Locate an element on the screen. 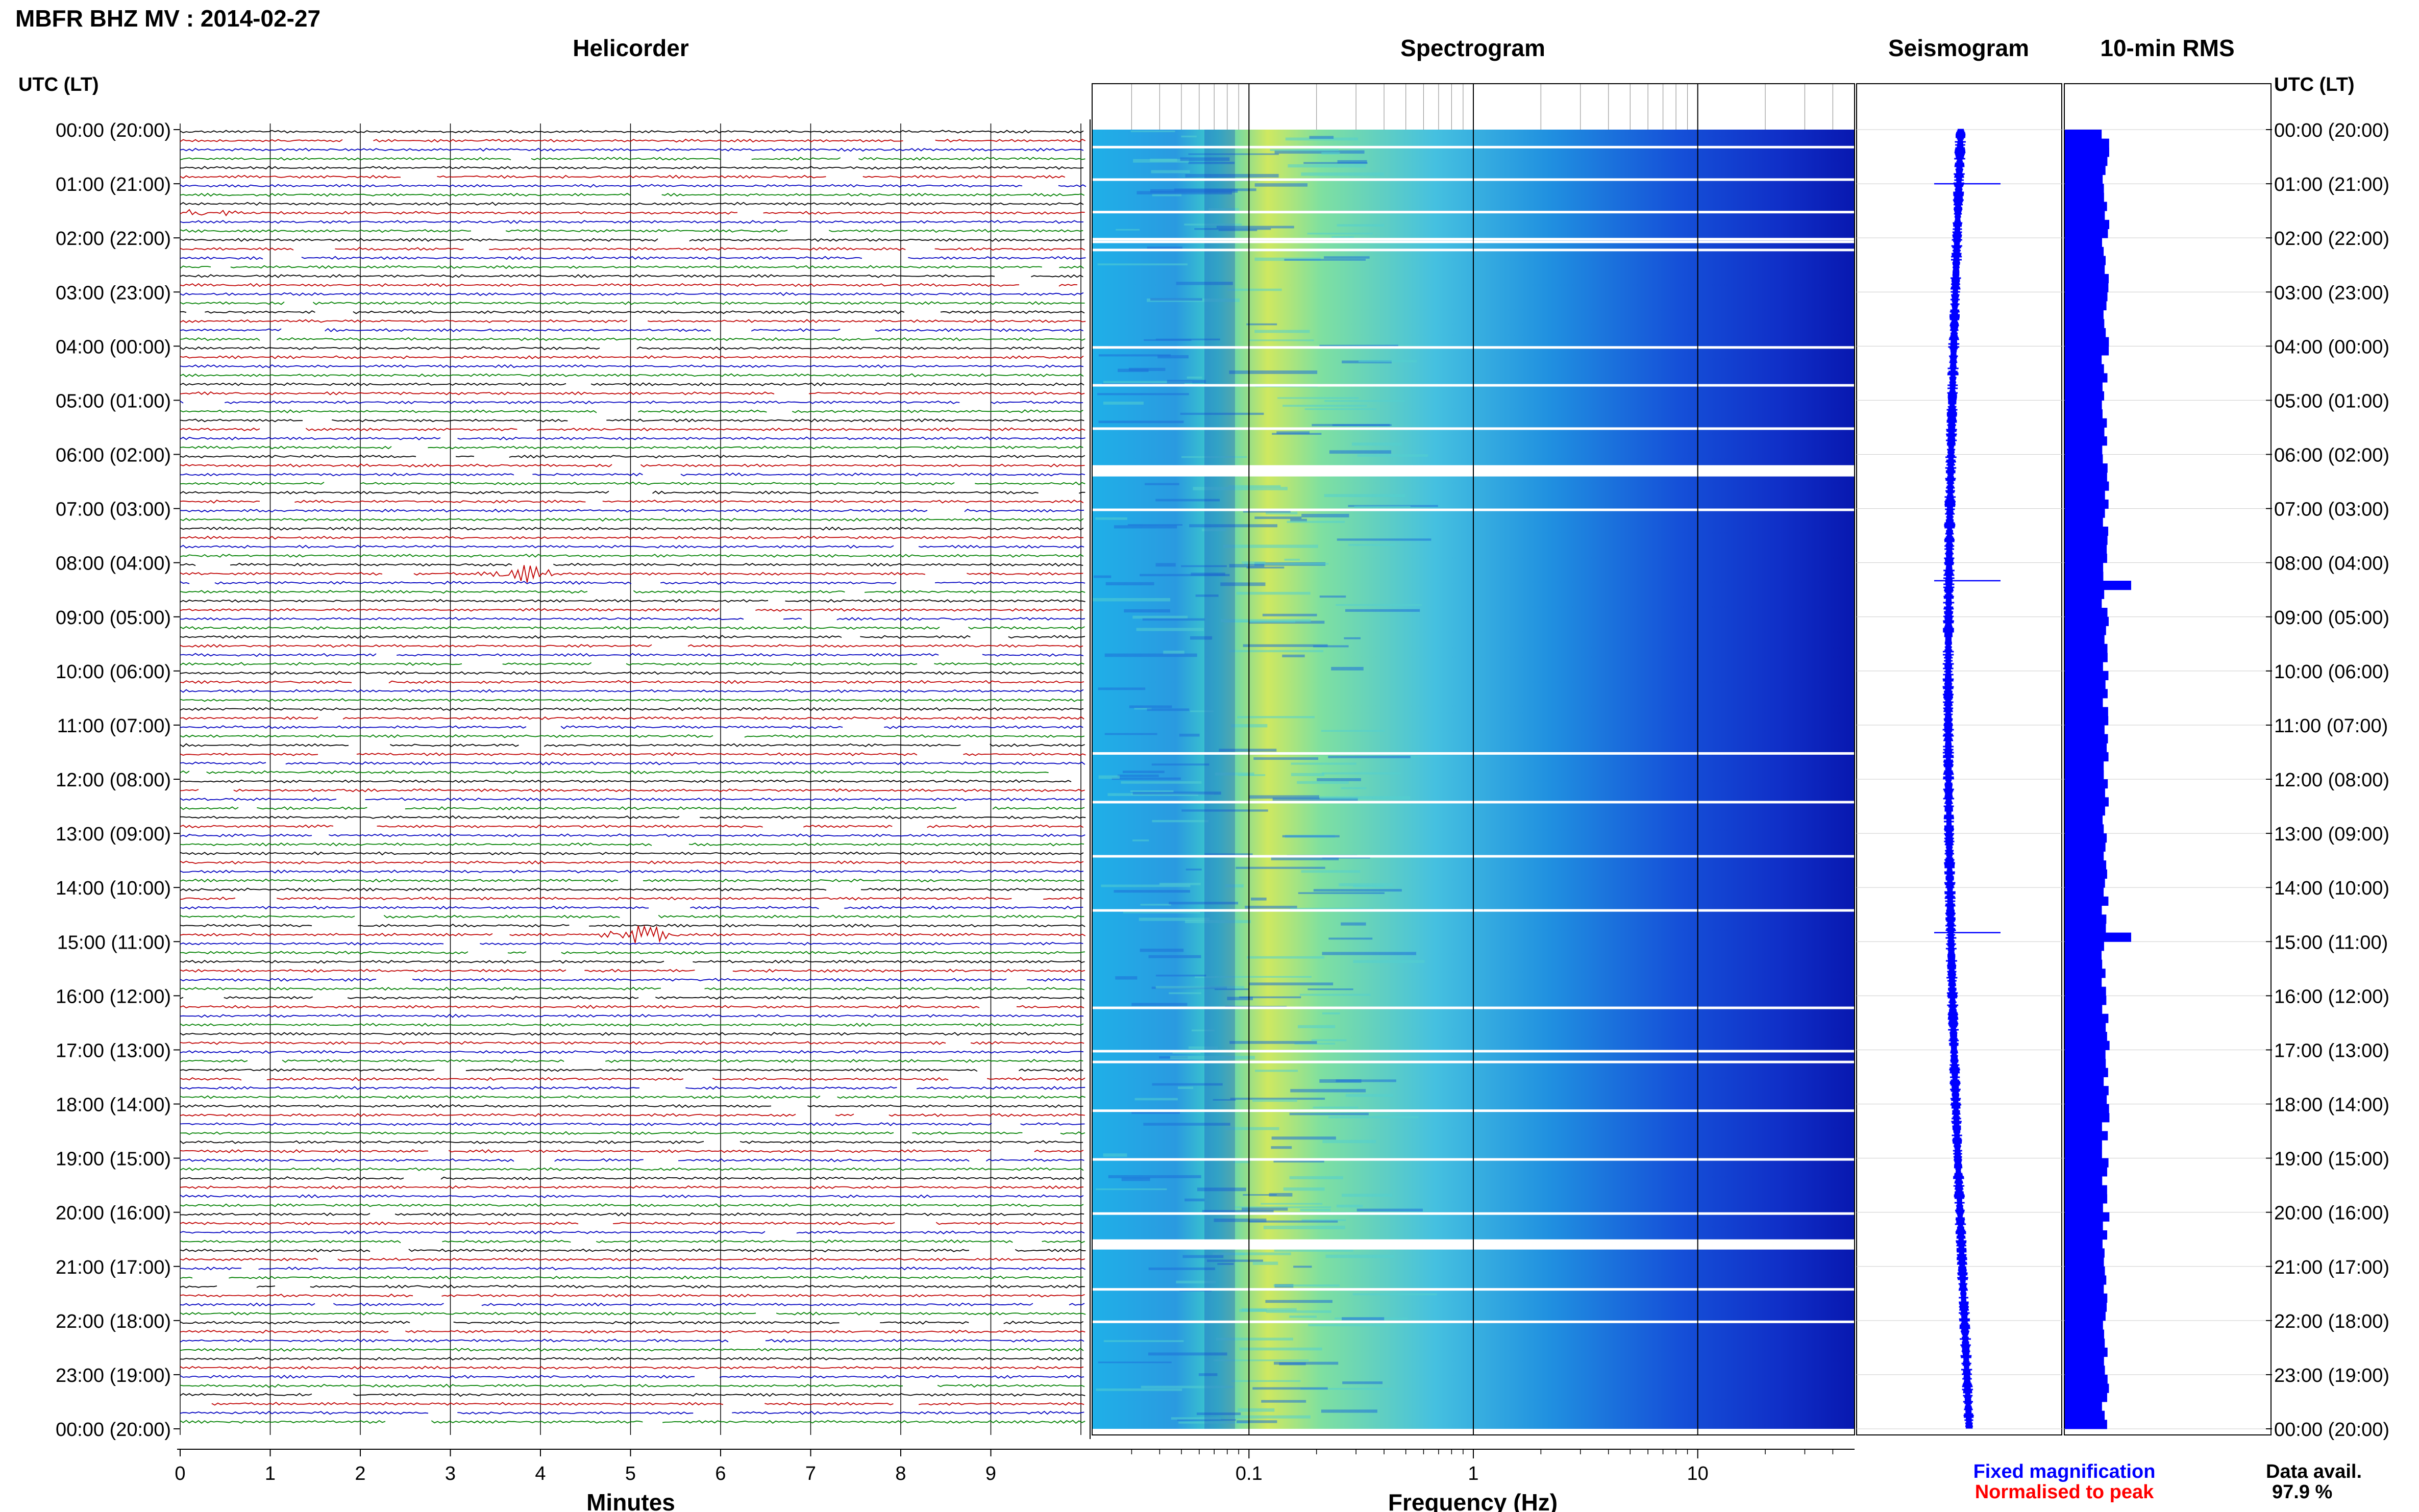 Image resolution: width=2419 pixels, height=1512 pixels. minute-tick-label: 5 is located at coordinates (630, 1473).